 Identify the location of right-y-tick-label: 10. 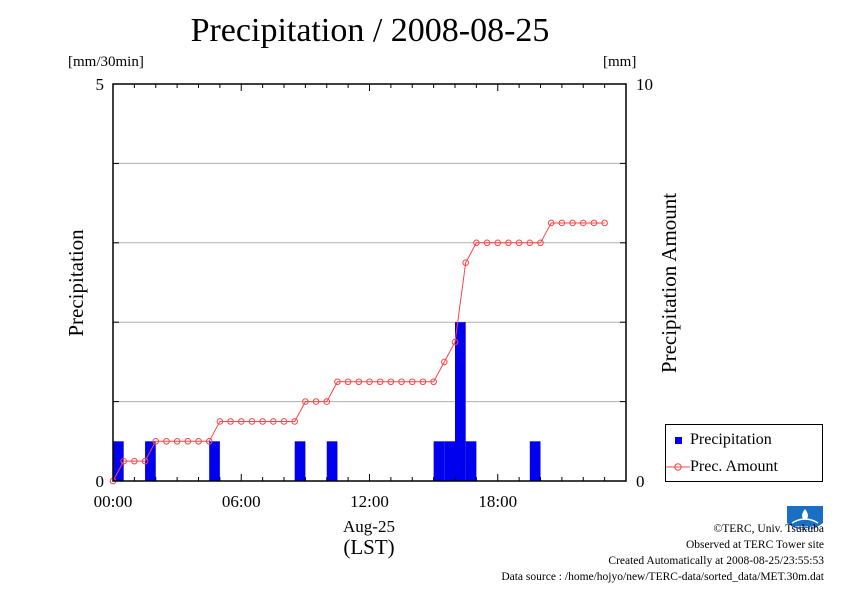
(644, 84).